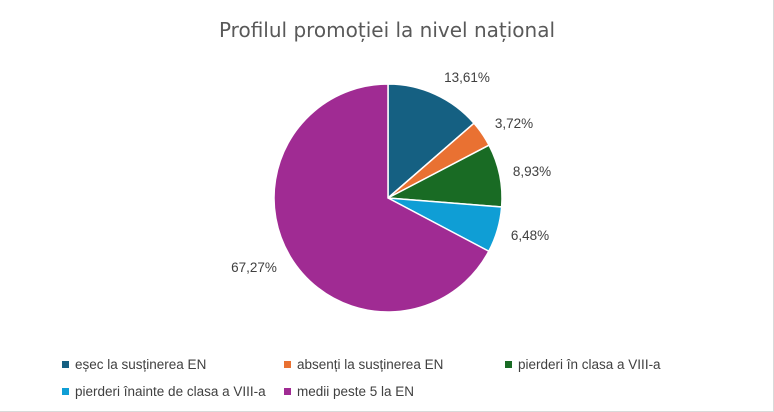  What do you see at coordinates (514, 123) in the screenshot?
I see `data-label-absenti: 3,72%` at bounding box center [514, 123].